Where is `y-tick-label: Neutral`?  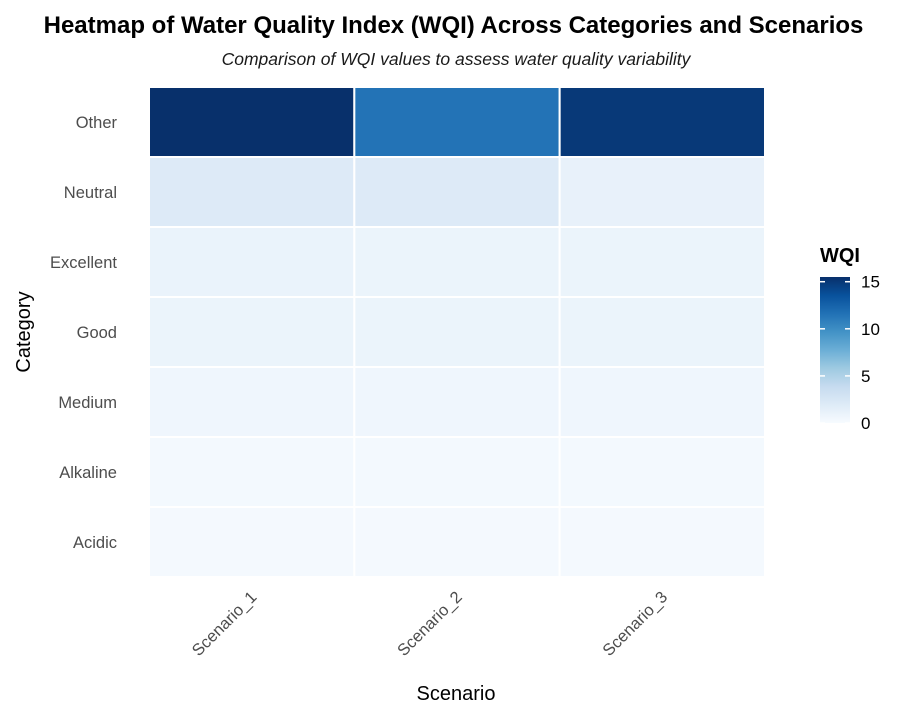 y-tick-label: Neutral is located at coordinates (90, 193).